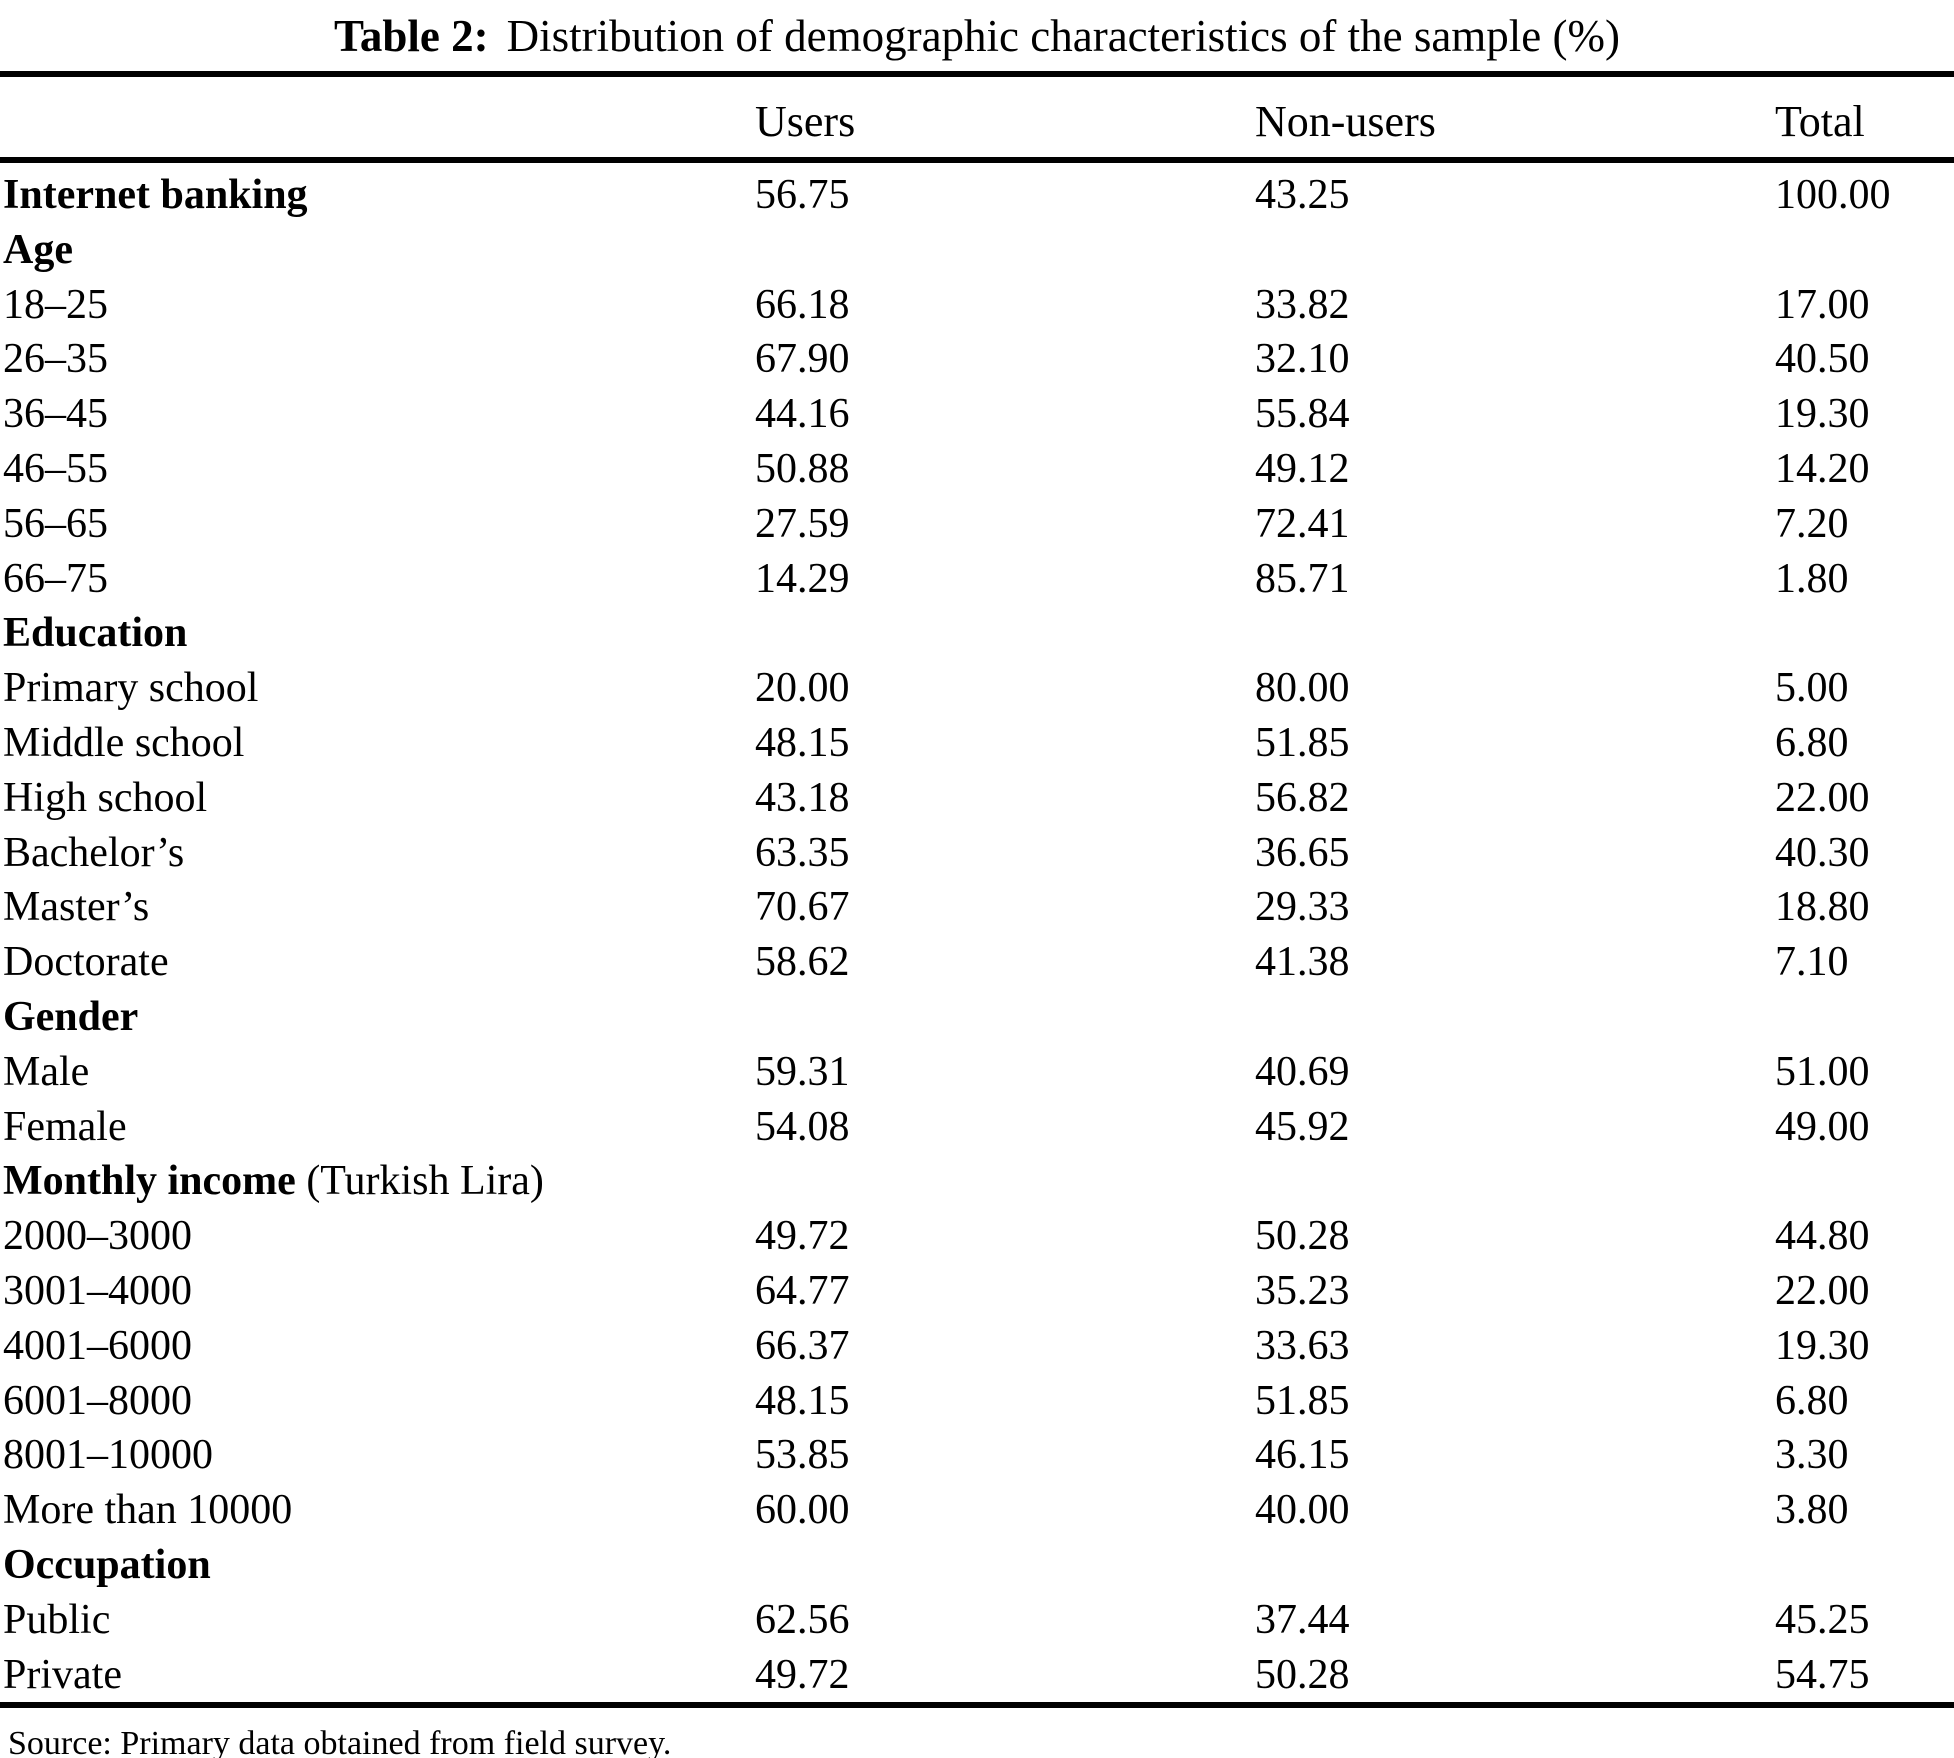 Image resolution: width=1954 pixels, height=1758 pixels. What do you see at coordinates (419, 1181) in the screenshot?
I see `row-label-suffix: (Turkish Lira)` at bounding box center [419, 1181].